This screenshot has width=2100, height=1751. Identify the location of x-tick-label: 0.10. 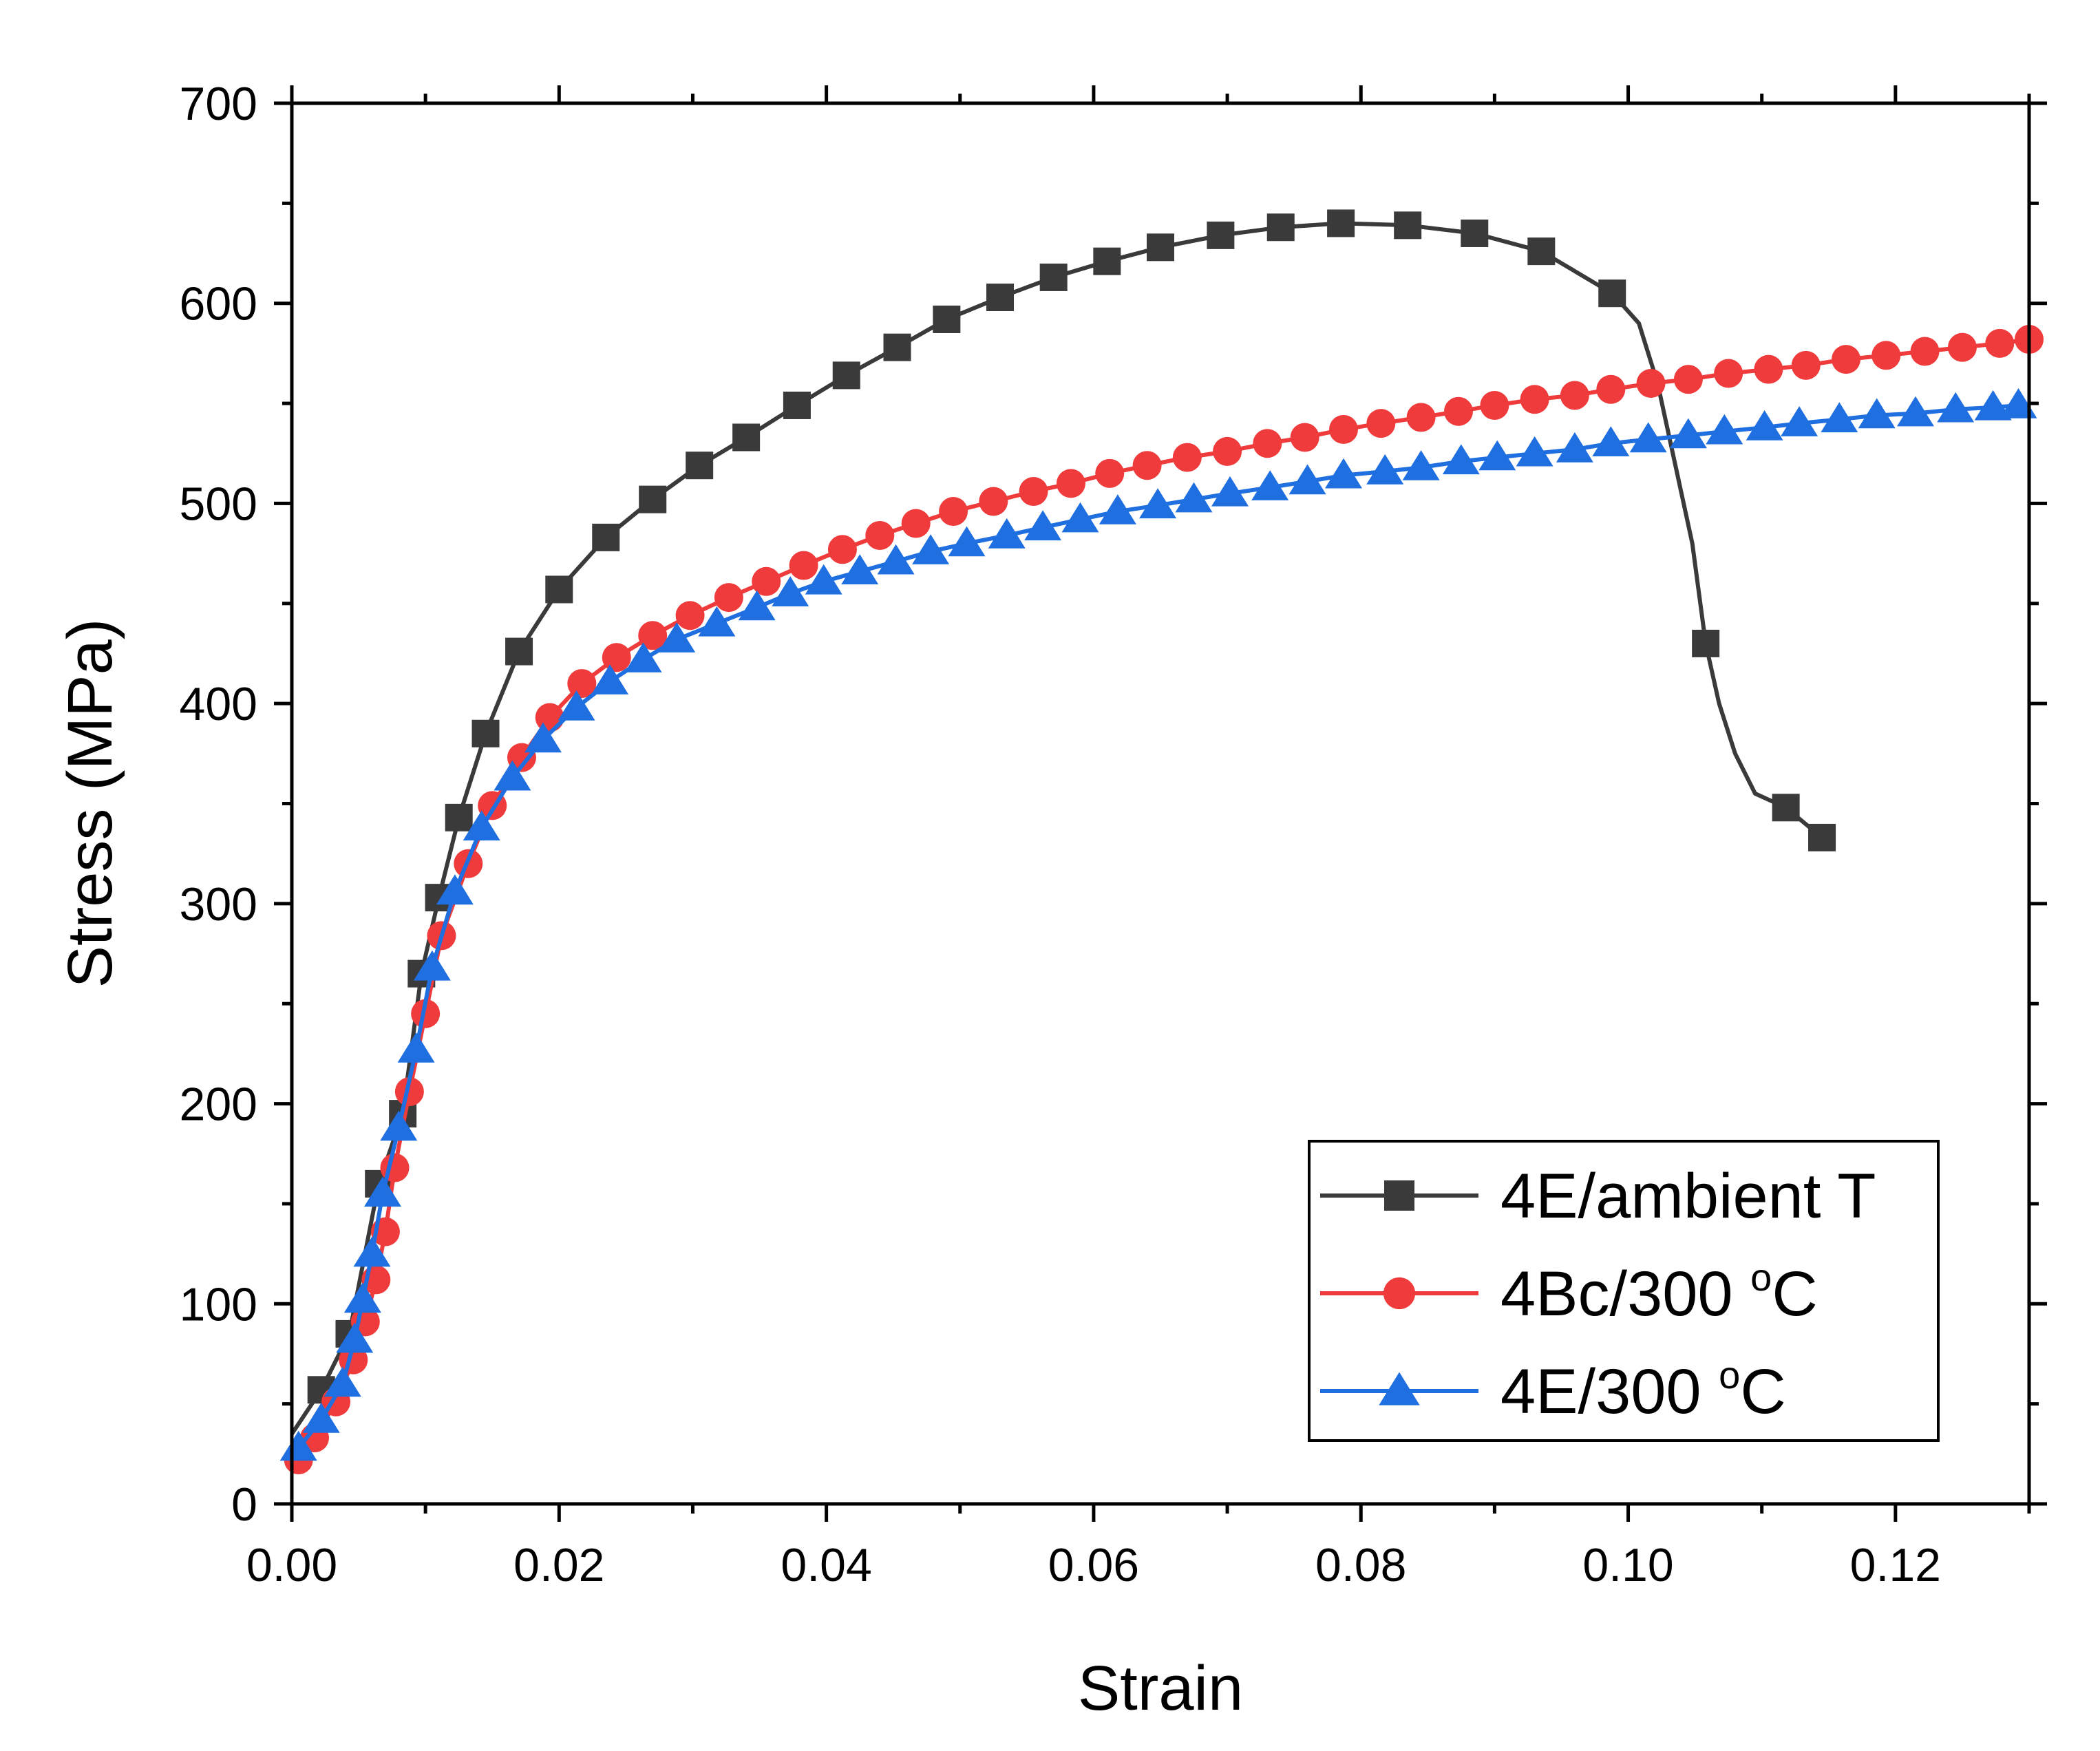
(1627, 1565).